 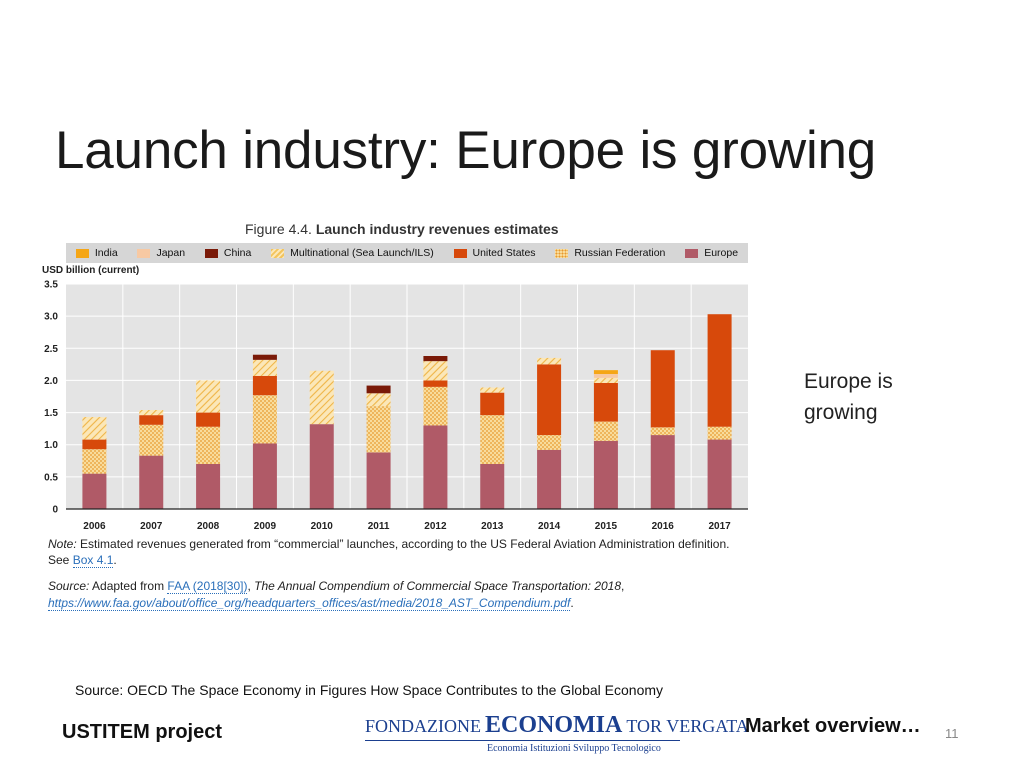 I want to click on legend-label-japan: Japan, so click(x=171, y=253).